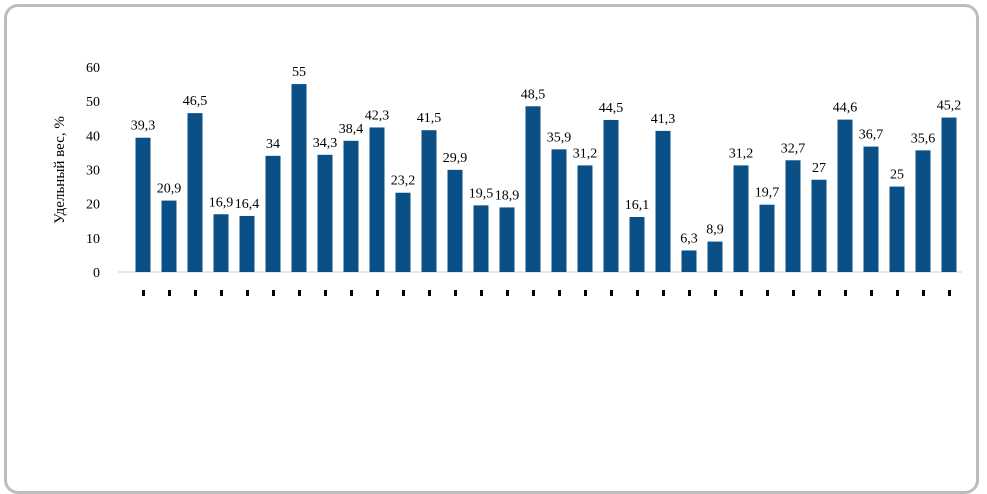 Image resolution: width=987 pixels, height=494 pixels. I want to click on value-label: 39,3, so click(143, 126).